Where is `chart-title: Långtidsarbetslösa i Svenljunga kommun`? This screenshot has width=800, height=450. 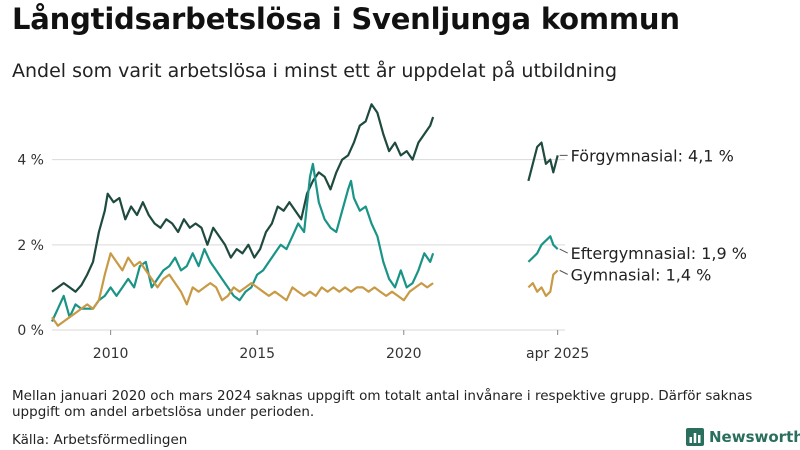 chart-title: Långtidsarbetslösa i Svenljunga kommun is located at coordinates (346, 19).